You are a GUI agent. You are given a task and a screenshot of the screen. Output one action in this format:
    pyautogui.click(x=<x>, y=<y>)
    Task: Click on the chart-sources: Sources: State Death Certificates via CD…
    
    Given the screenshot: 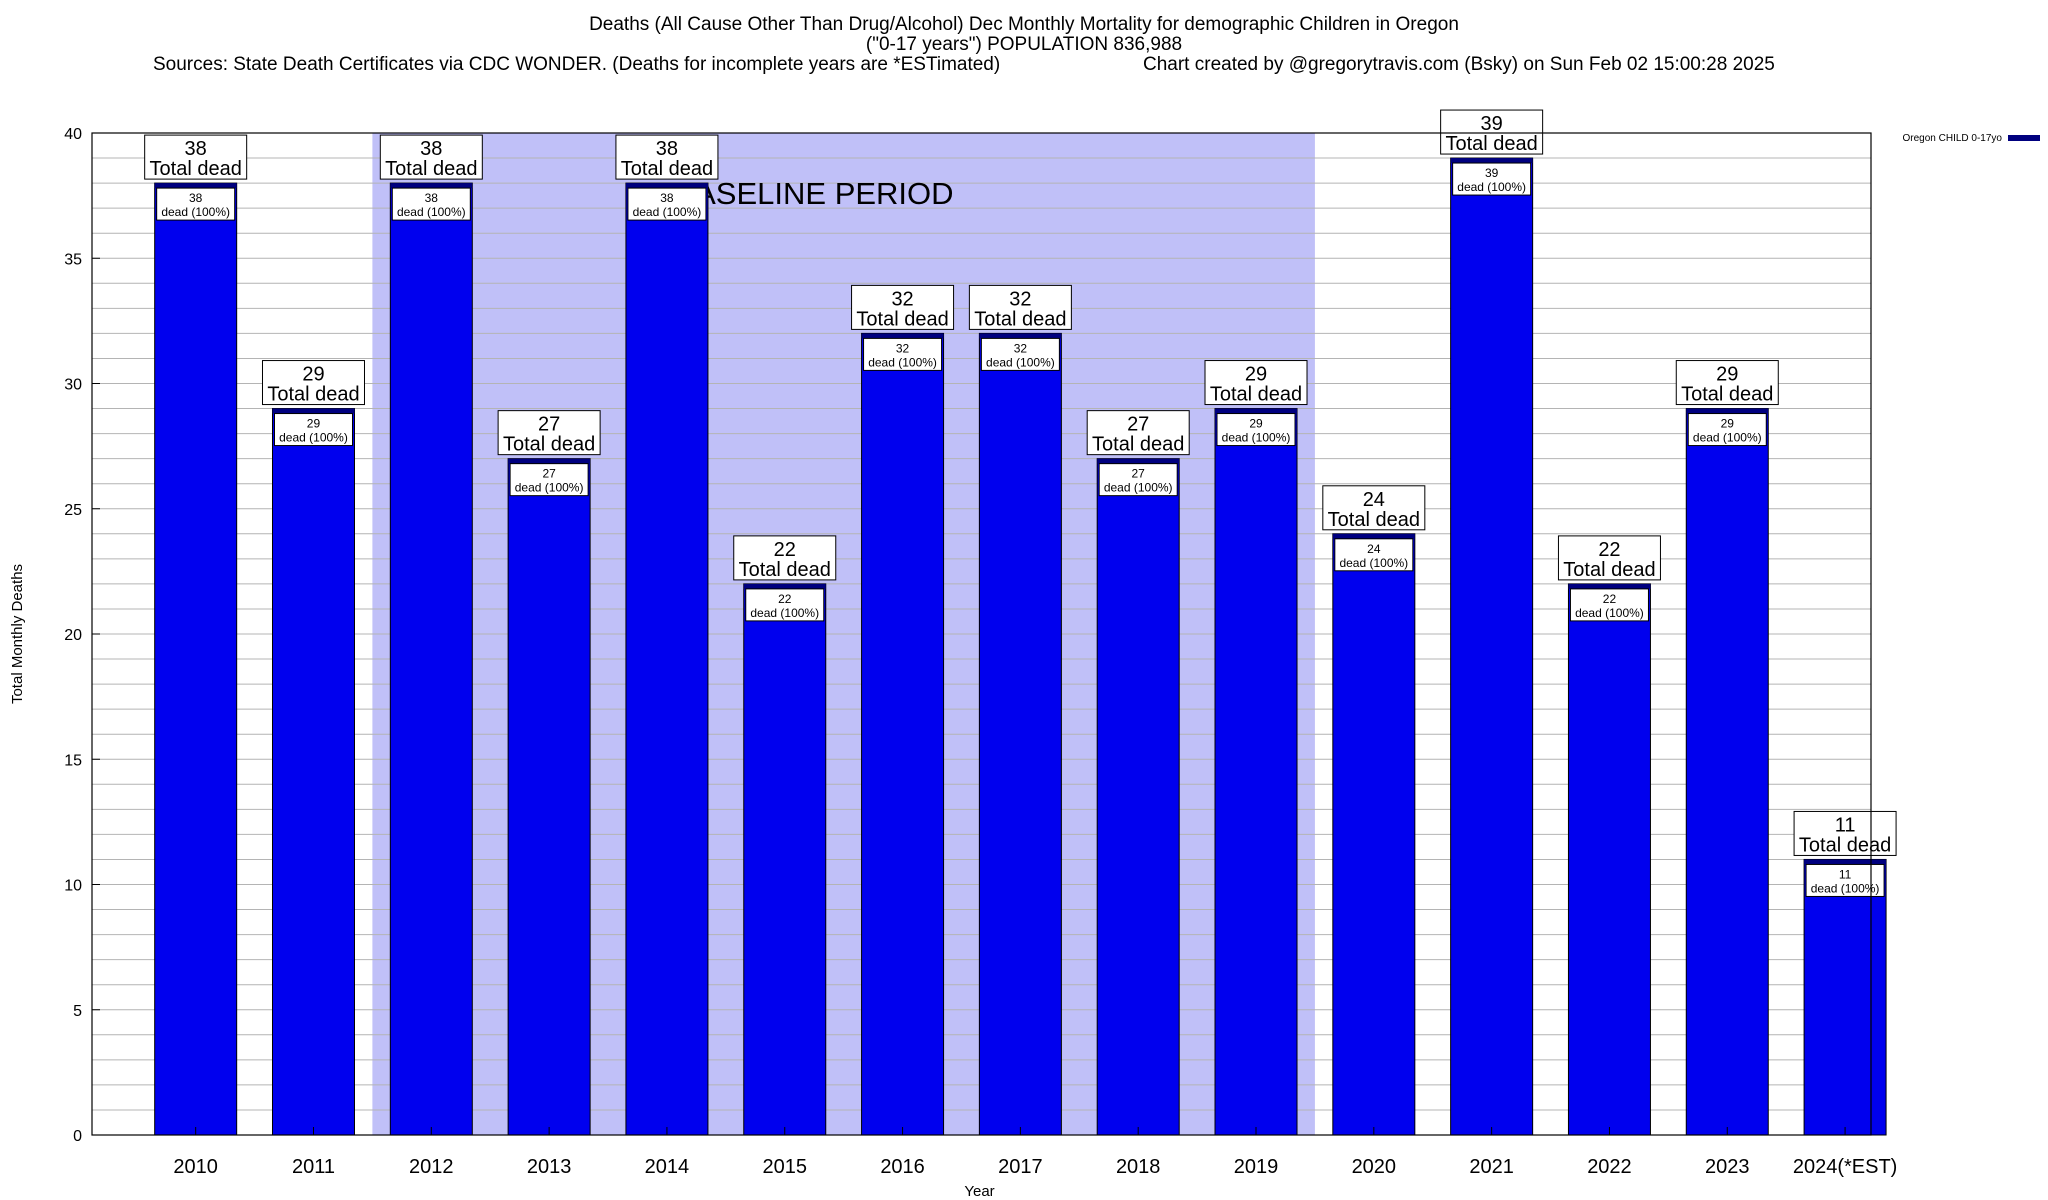 What is the action you would take?
    pyautogui.click(x=577, y=64)
    